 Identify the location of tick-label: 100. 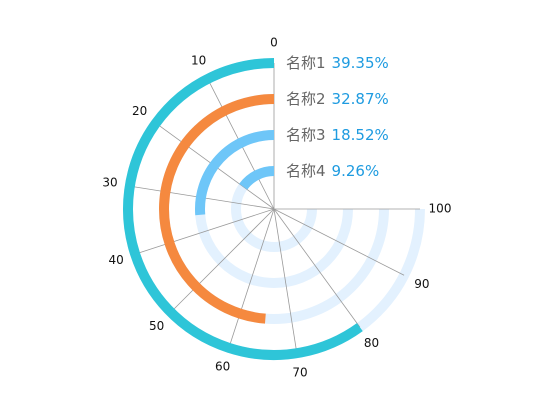
(440, 209).